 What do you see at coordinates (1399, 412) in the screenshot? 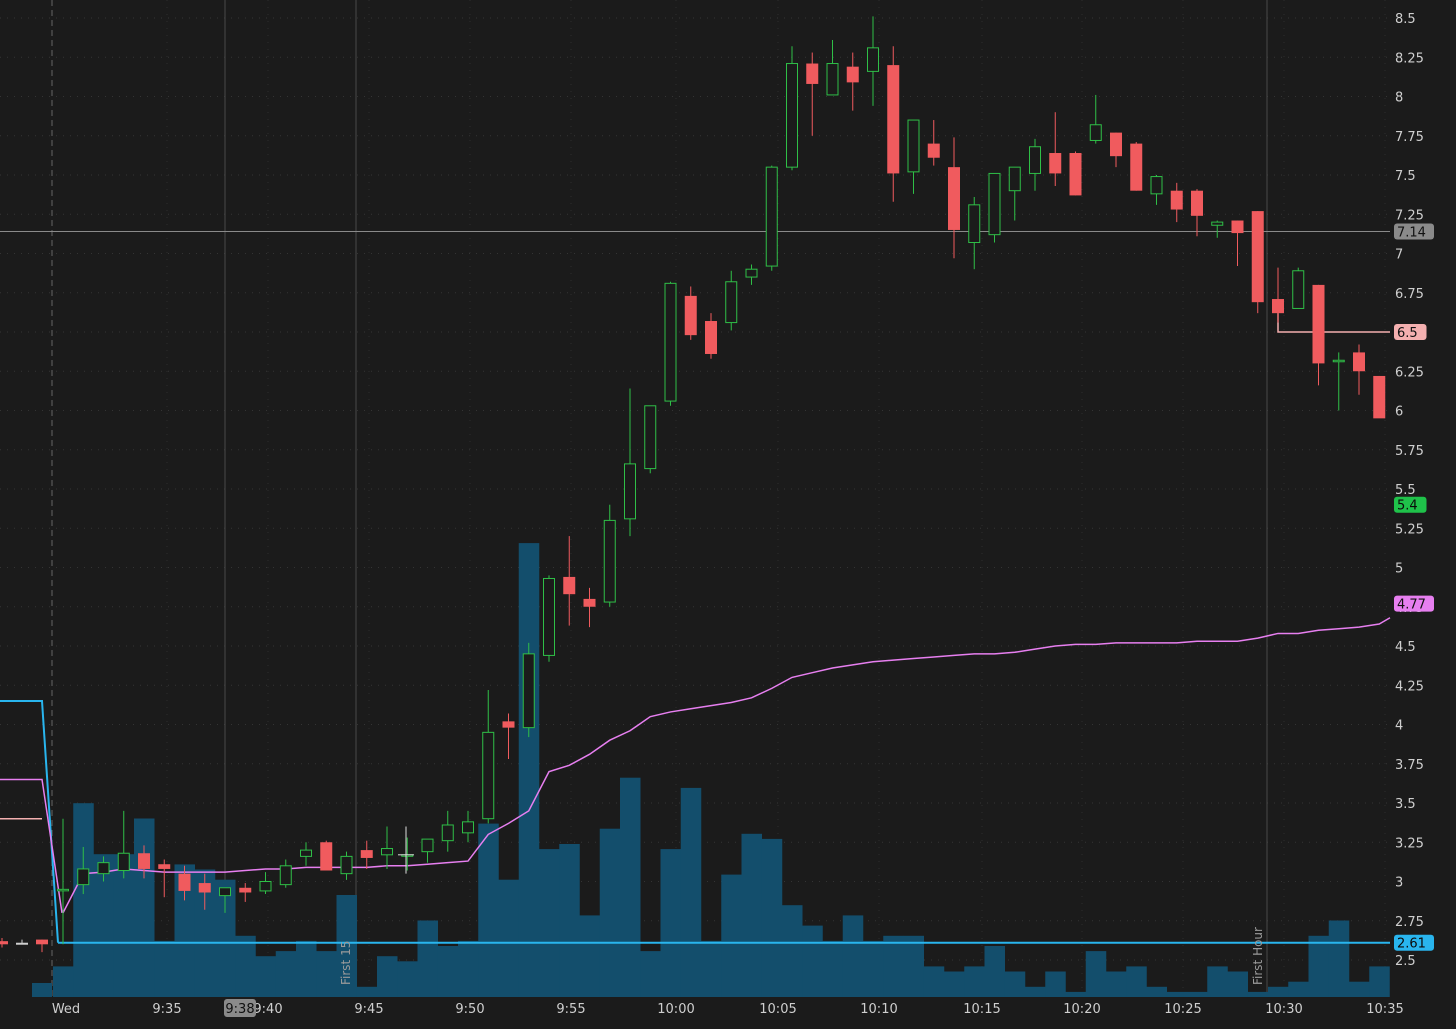
I see `price-tick-label: 6` at bounding box center [1399, 412].